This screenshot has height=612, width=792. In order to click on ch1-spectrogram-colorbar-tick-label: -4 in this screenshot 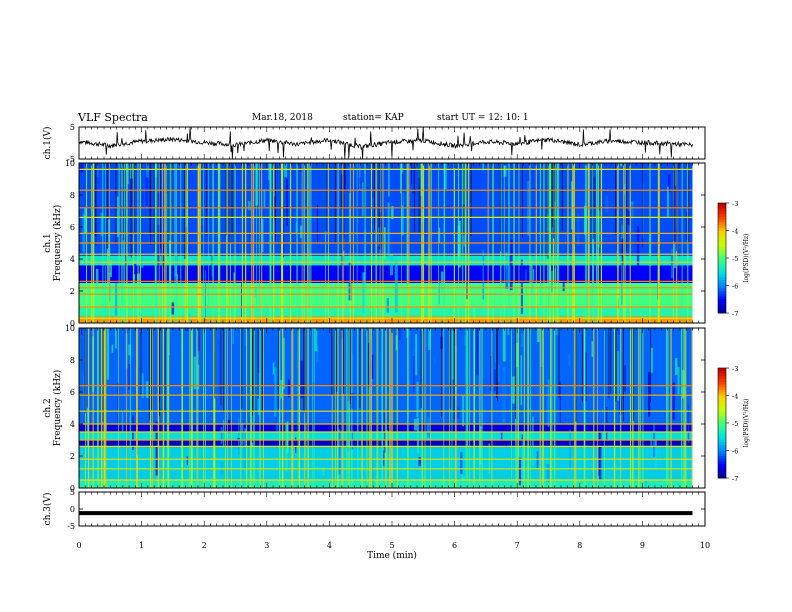, I will do `click(735, 232)`.